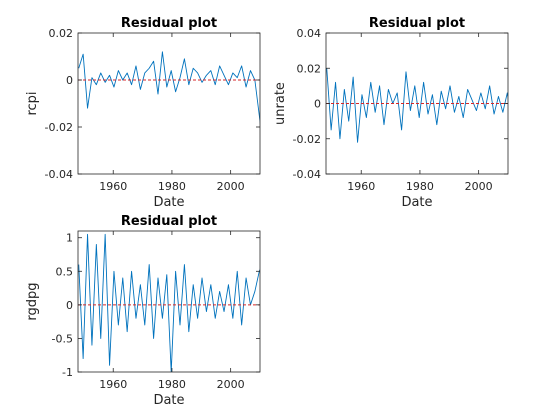 This screenshot has height=420, width=560. I want to click on chart-3-ytick-label: 0.5, so click(65, 271).